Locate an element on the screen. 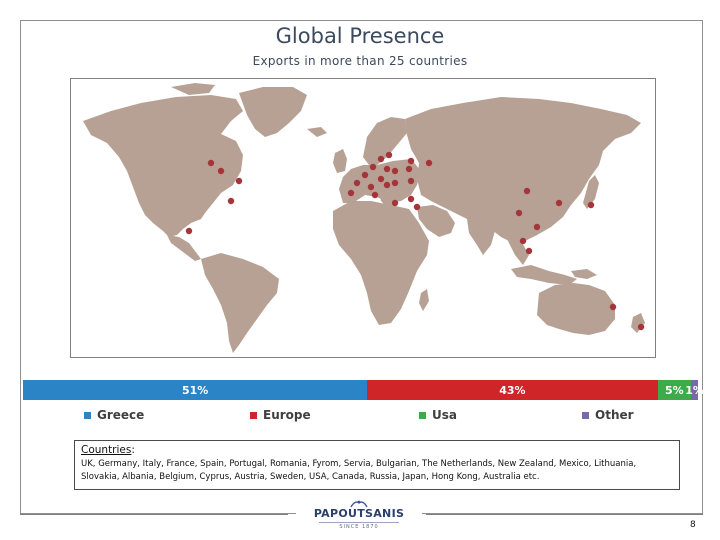  logo-name: PAPOUTSANIS is located at coordinates (359, 513).